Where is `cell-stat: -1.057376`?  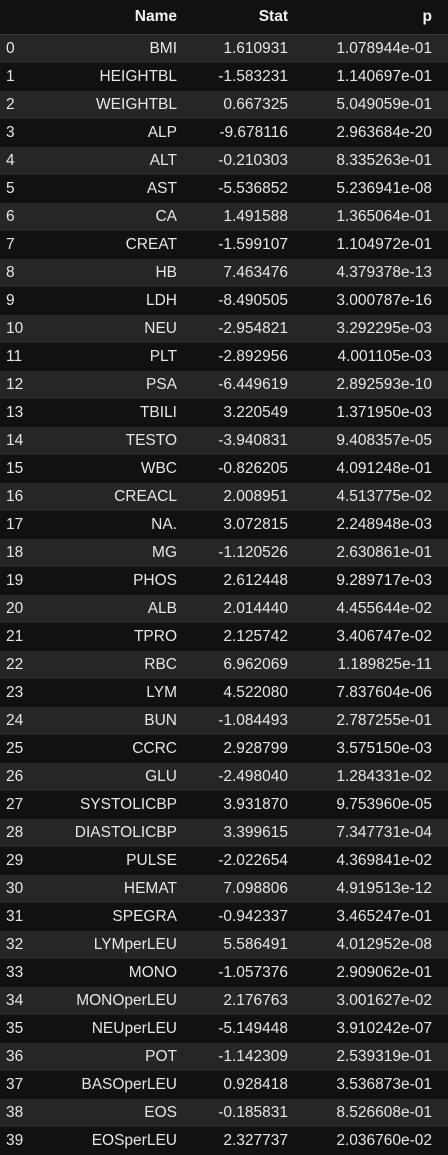 cell-stat: -1.057376 is located at coordinates (233, 973).